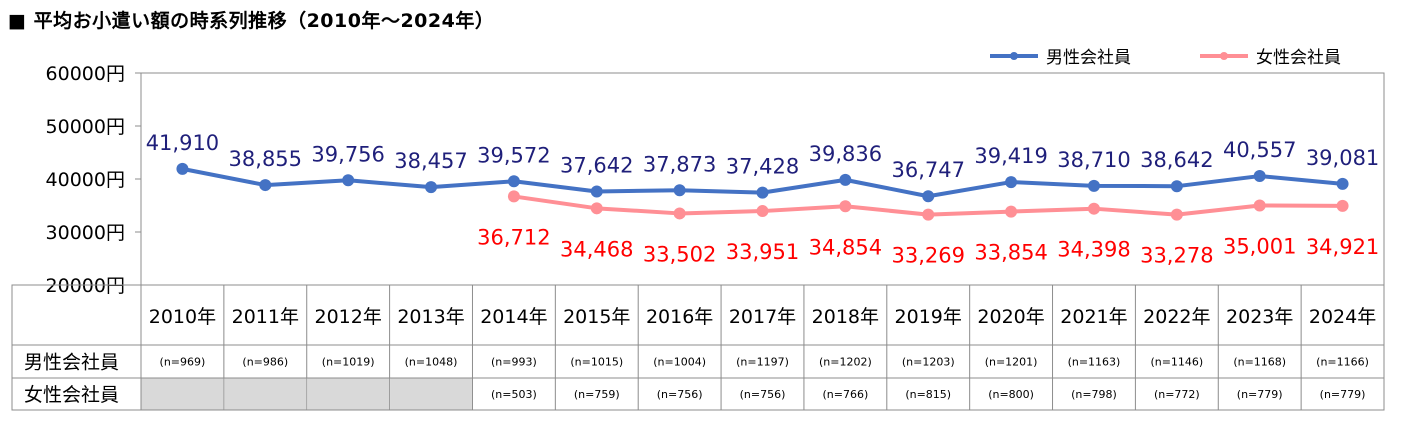 The image size is (1410, 422). What do you see at coordinates (85, 233) in the screenshot?
I see `y-tick-label: 30000円` at bounding box center [85, 233].